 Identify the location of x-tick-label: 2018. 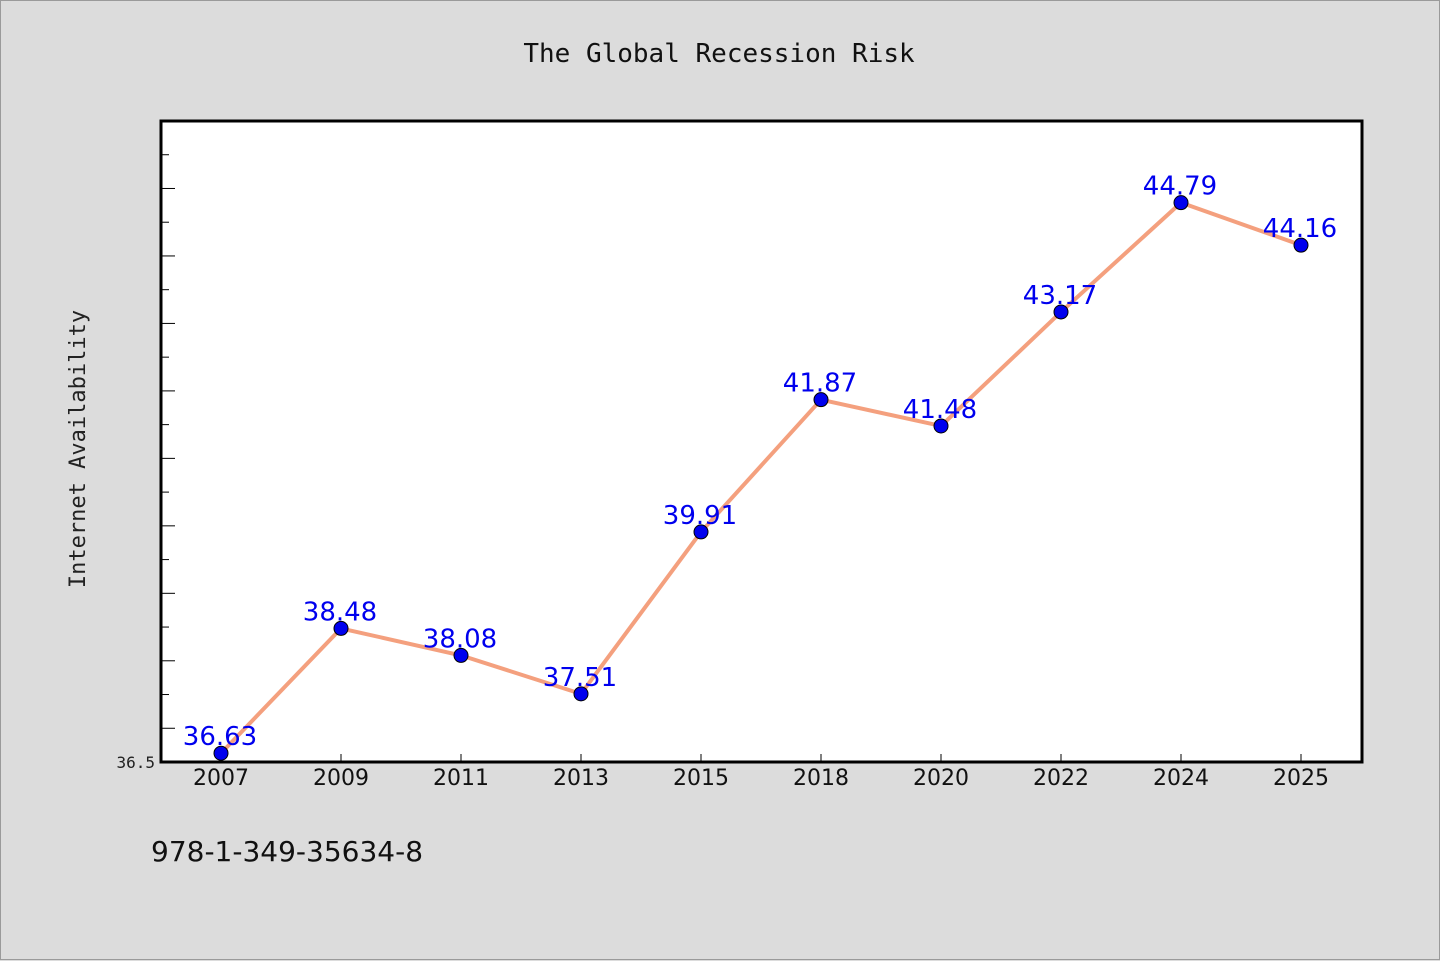
(821, 778).